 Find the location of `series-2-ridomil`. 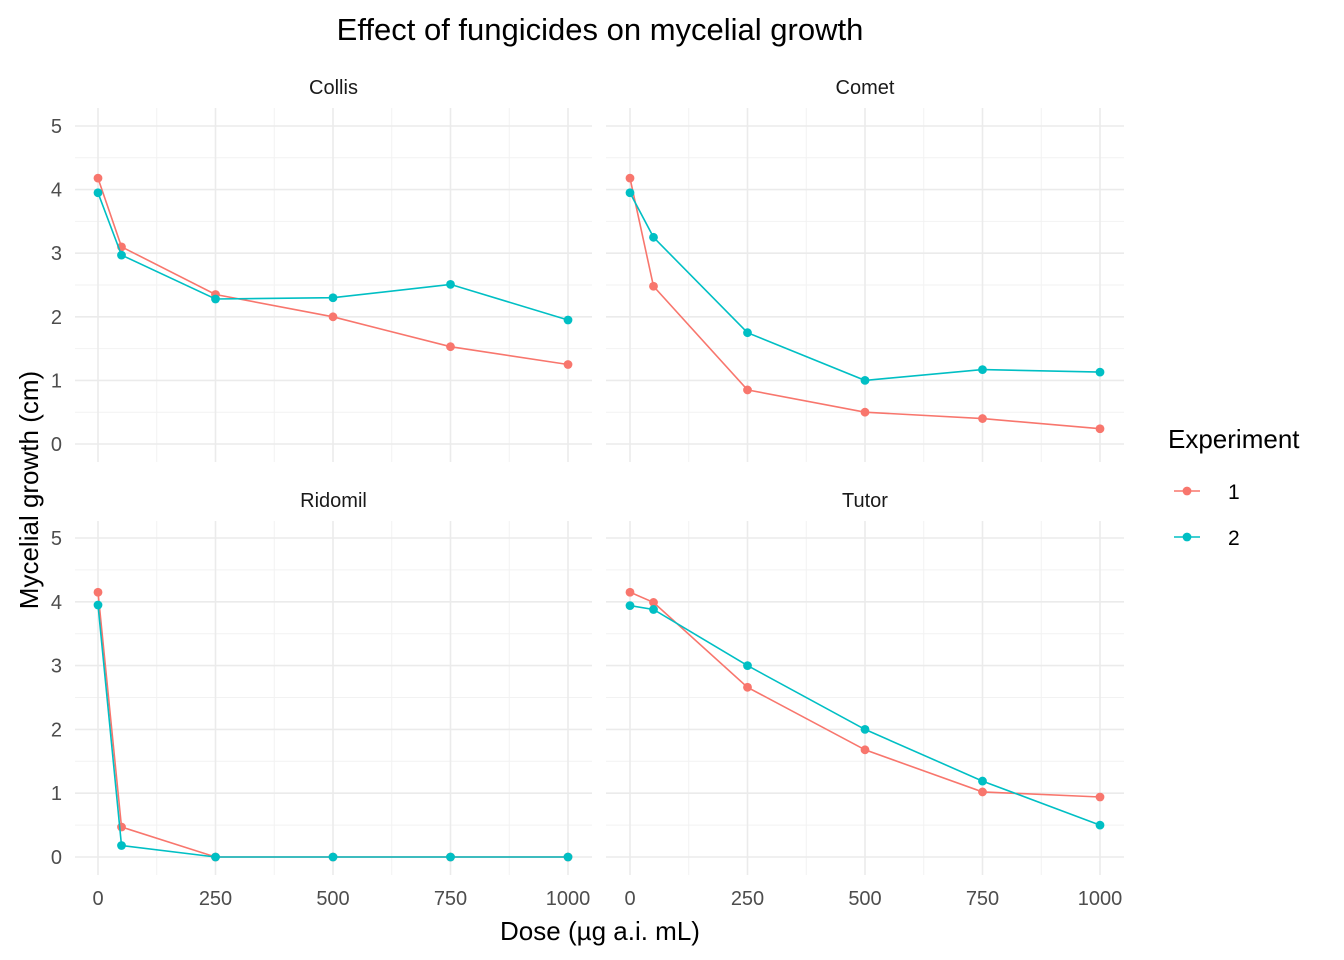

series-2-ridomil is located at coordinates (333, 731).